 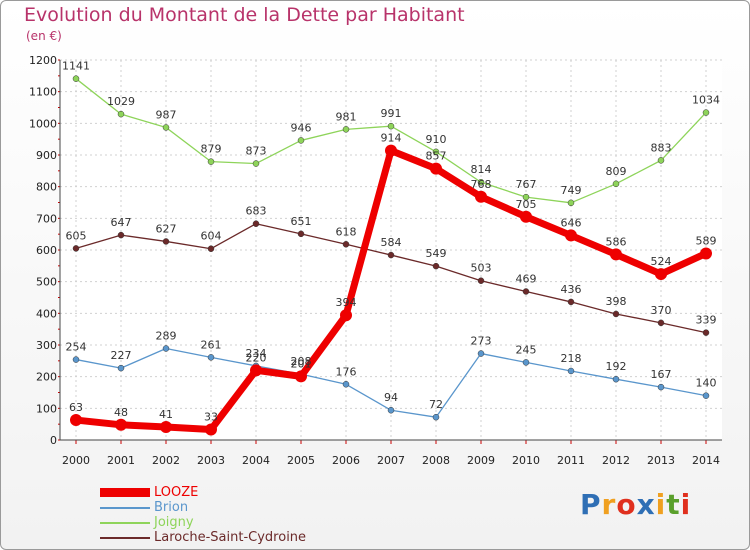 What do you see at coordinates (661, 504) in the screenshot?
I see `logo-letter: i` at bounding box center [661, 504].